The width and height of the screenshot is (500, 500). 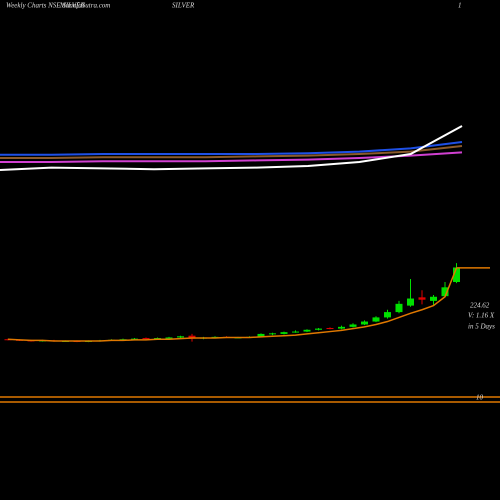 What do you see at coordinates (481, 327) in the screenshot?
I see `period-note: in 5 Days` at bounding box center [481, 327].